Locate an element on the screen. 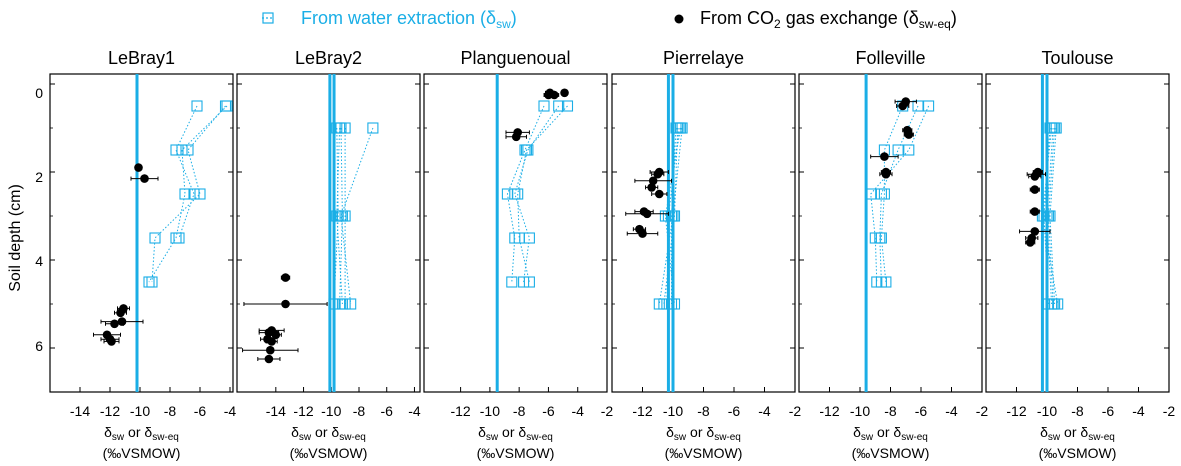 The image size is (1181, 466). y-tick-label: 2 is located at coordinates (39, 177).